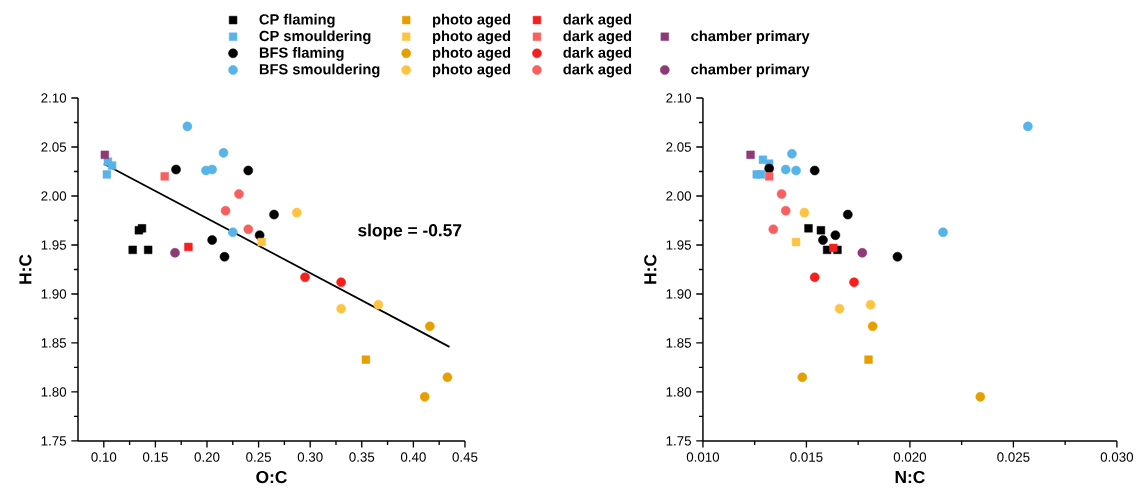  What do you see at coordinates (297, 20) in the screenshot?
I see `legend-label: CP flaming` at bounding box center [297, 20].